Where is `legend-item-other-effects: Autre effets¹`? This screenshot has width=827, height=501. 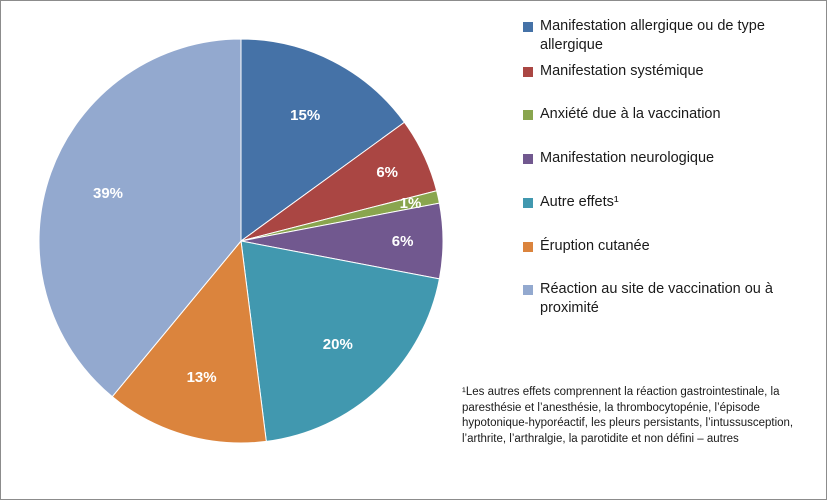 legend-item-other-effects: Autre effets¹ is located at coordinates (668, 202).